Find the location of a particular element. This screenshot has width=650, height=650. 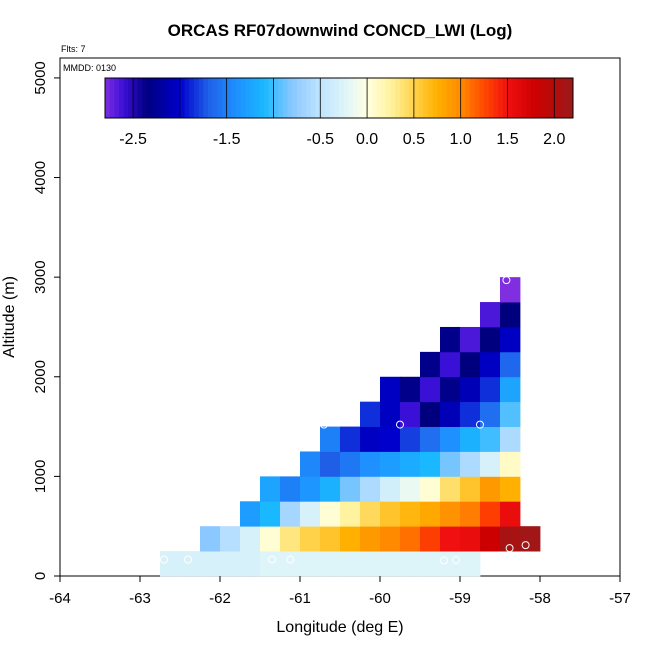

y-axis-label: Altitude (m) is located at coordinates (9, 317).